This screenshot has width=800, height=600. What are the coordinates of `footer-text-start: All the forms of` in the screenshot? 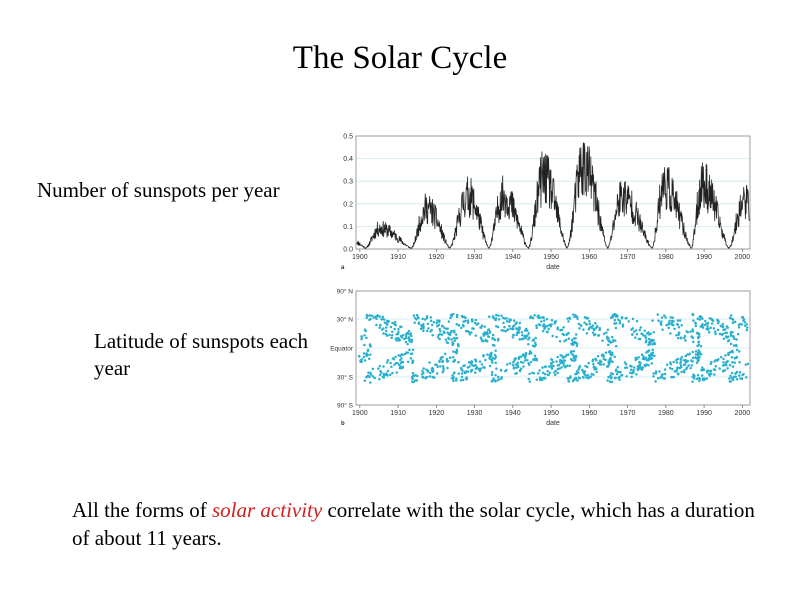 It's located at (142, 510).